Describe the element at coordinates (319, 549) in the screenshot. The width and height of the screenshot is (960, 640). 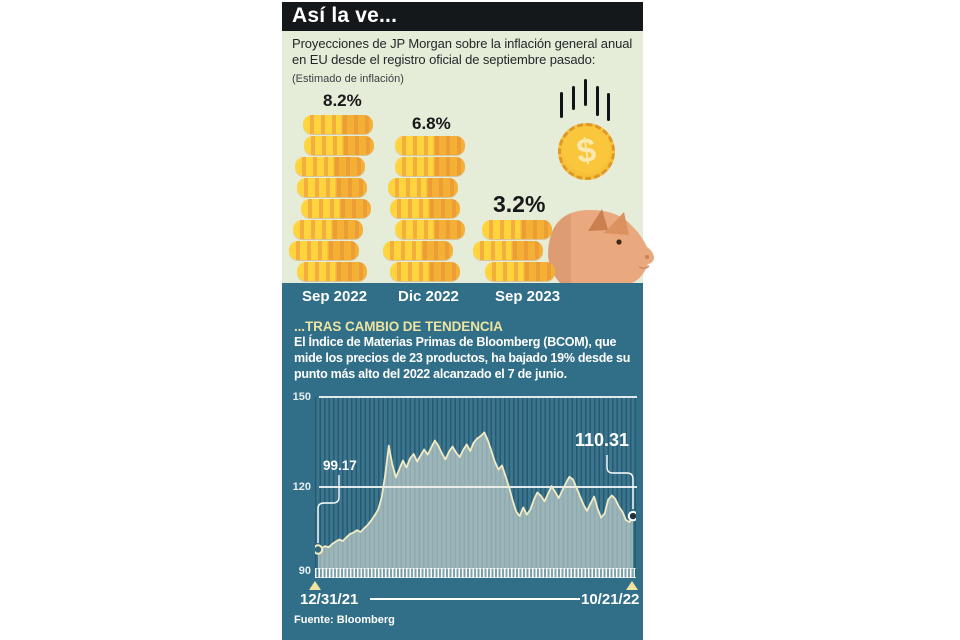
I see `start-point-marker` at that location.